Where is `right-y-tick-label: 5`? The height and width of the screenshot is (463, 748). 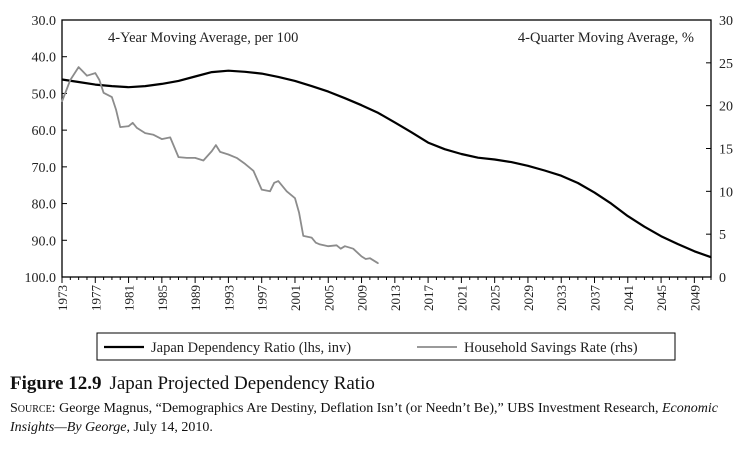 right-y-tick-label: 5 is located at coordinates (722, 235).